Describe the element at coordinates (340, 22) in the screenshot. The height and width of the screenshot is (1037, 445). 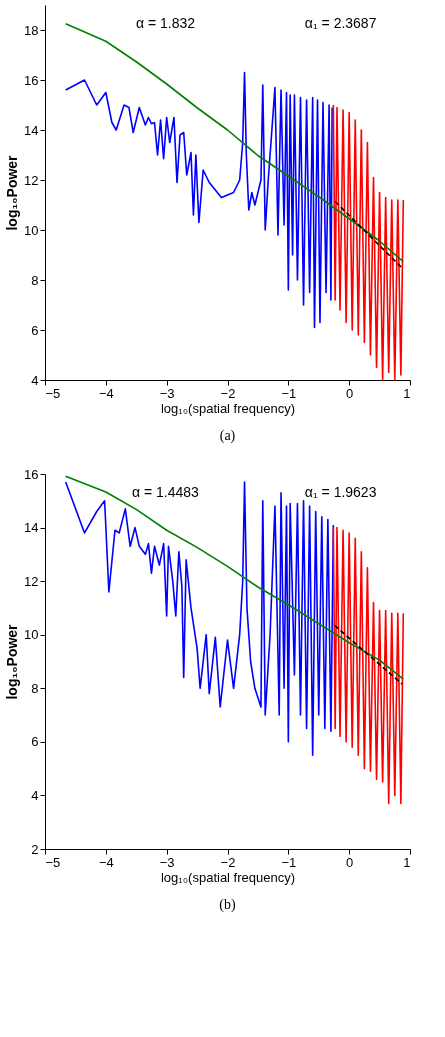
I see `annotation: α₁ = 2.3687` at that location.